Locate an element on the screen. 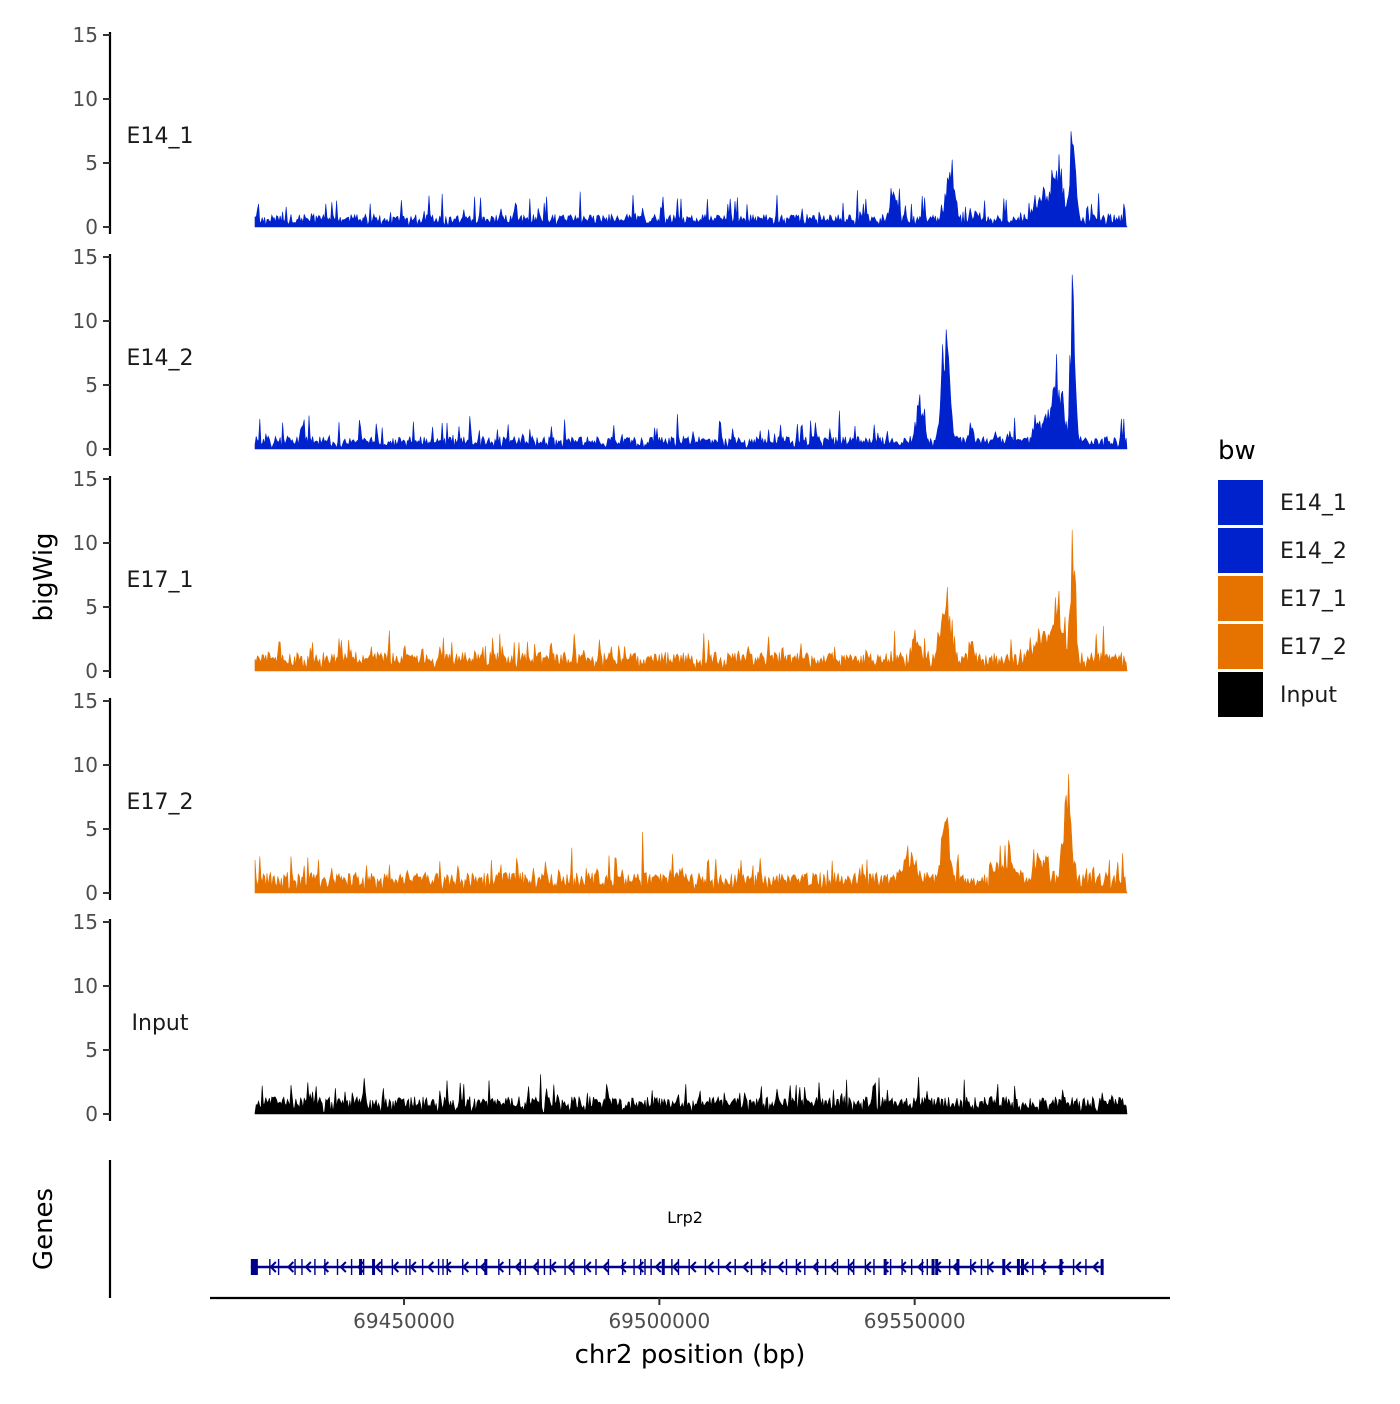  track-label: E14_2 is located at coordinates (160, 358).